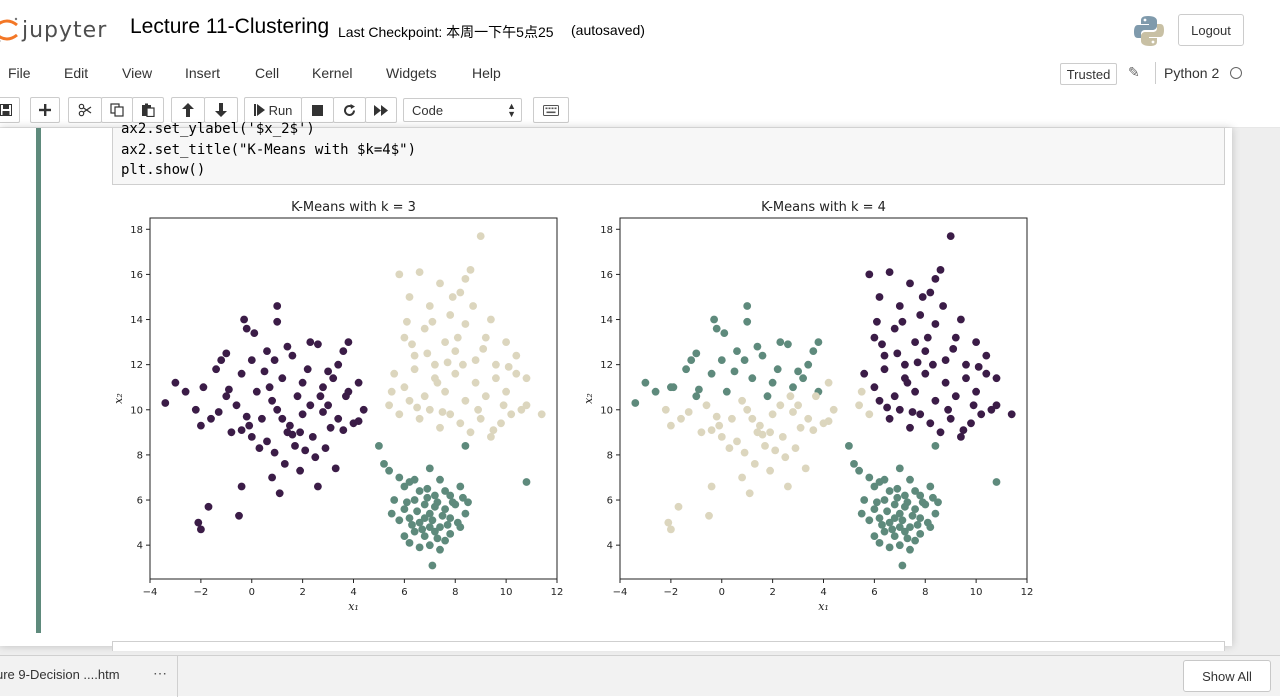 The height and width of the screenshot is (697, 1280). I want to click on copy-cell-button, so click(117, 110).